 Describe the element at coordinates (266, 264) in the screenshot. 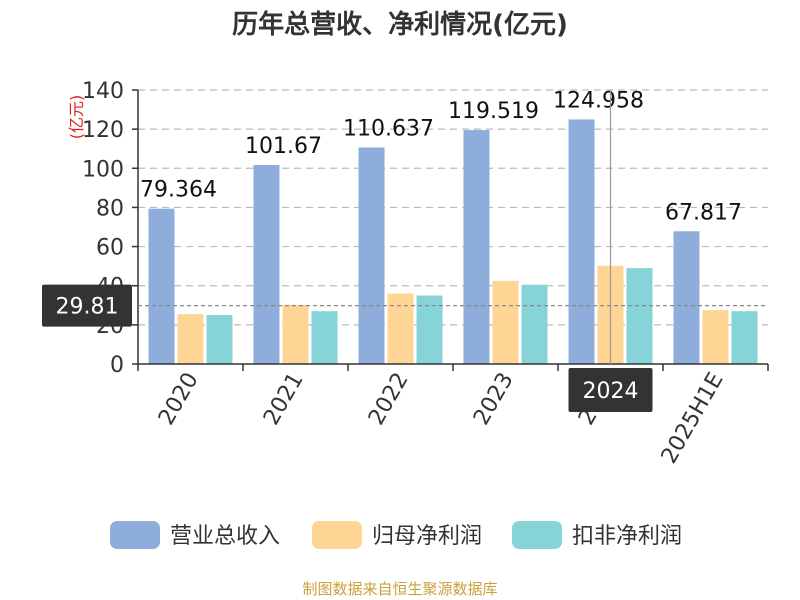

I see `bar-营业总收入-2021` at that location.